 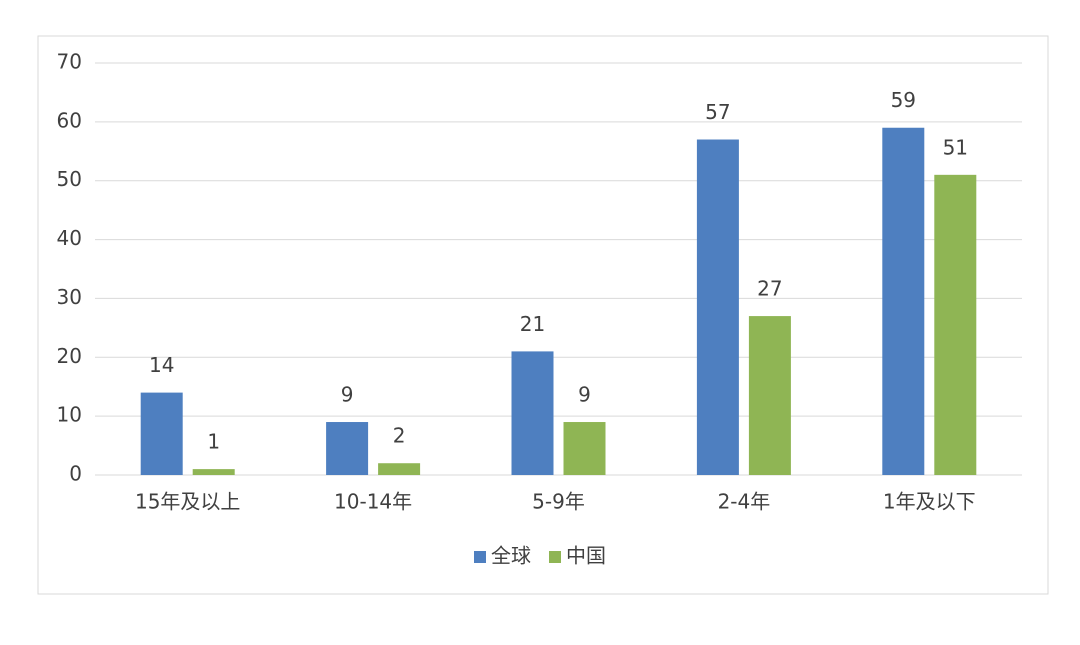 What do you see at coordinates (511, 556) in the screenshot?
I see `legend-label: 全球` at bounding box center [511, 556].